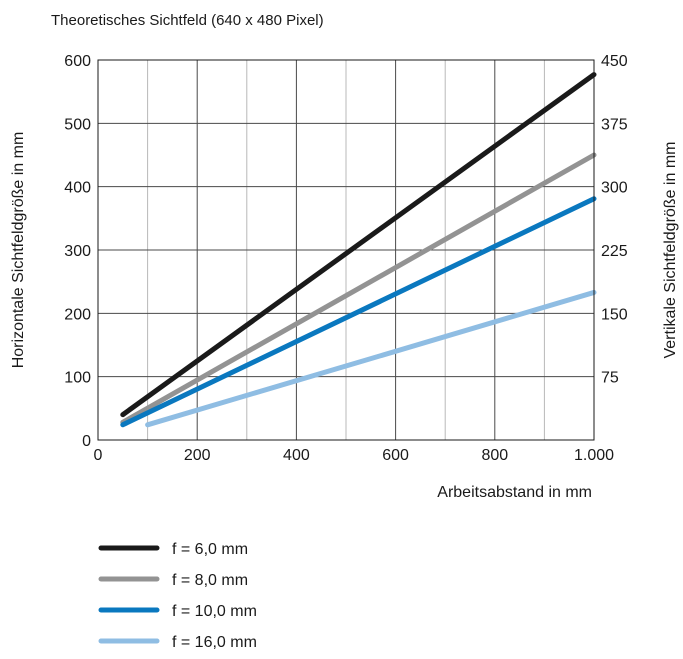 The height and width of the screenshot is (659, 683). What do you see at coordinates (296, 455) in the screenshot?
I see `x-tick-label: 400` at bounding box center [296, 455].